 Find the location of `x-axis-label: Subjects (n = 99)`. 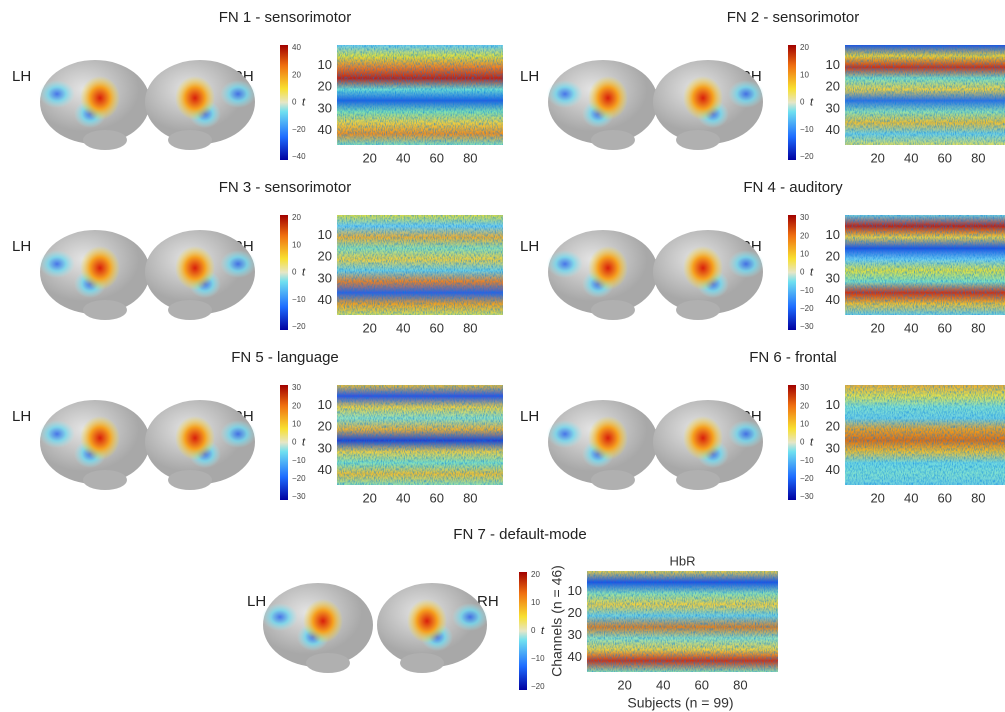

x-axis-label: Subjects (n = 99) is located at coordinates (680, 703).